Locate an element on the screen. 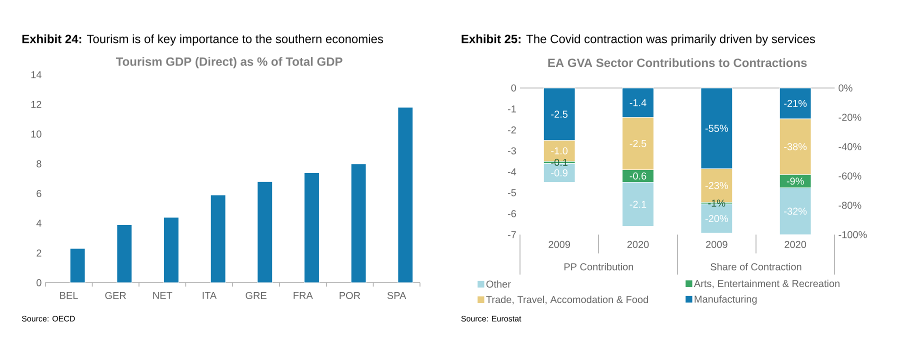 The height and width of the screenshot is (340, 900). data-label: -32% is located at coordinates (795, 211).